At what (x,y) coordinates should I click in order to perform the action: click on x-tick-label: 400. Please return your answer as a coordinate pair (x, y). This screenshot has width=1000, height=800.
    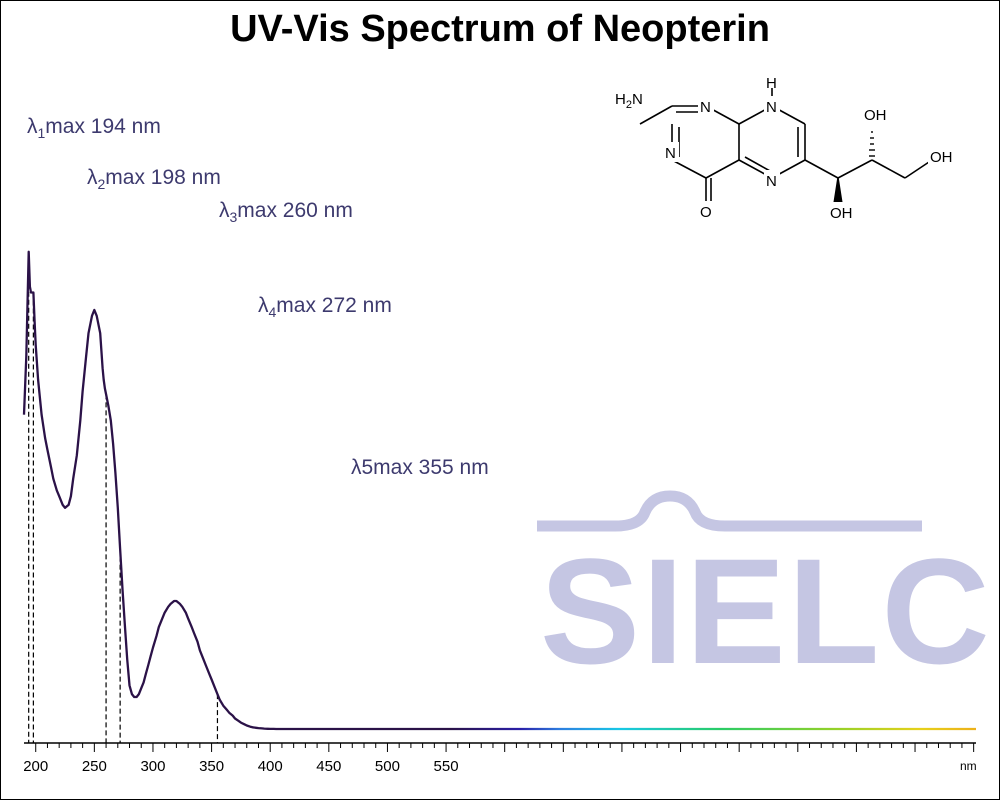
    Looking at the image, I should click on (270, 766).